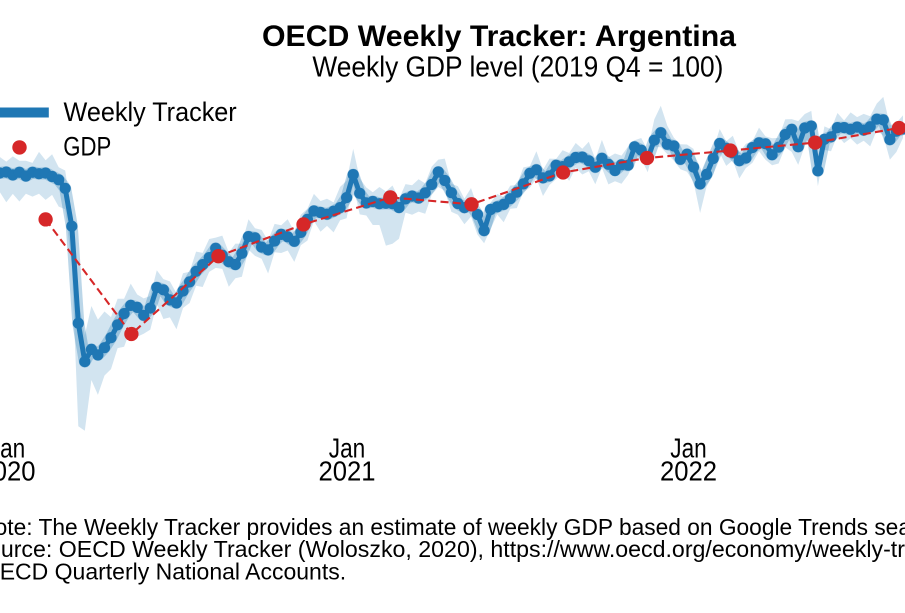 The image size is (905, 613). I want to click on svg-text: Weekly Tracker, so click(150, 112).